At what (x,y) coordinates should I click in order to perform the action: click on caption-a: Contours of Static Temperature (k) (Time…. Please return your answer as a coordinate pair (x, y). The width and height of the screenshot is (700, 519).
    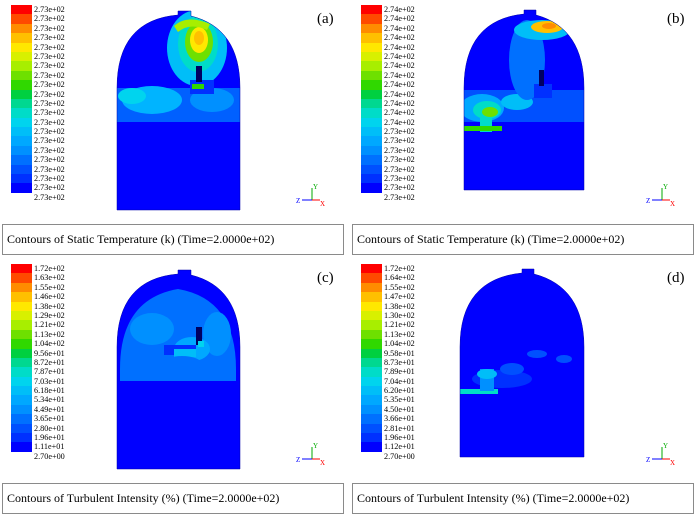
    Looking at the image, I should click on (173, 239).